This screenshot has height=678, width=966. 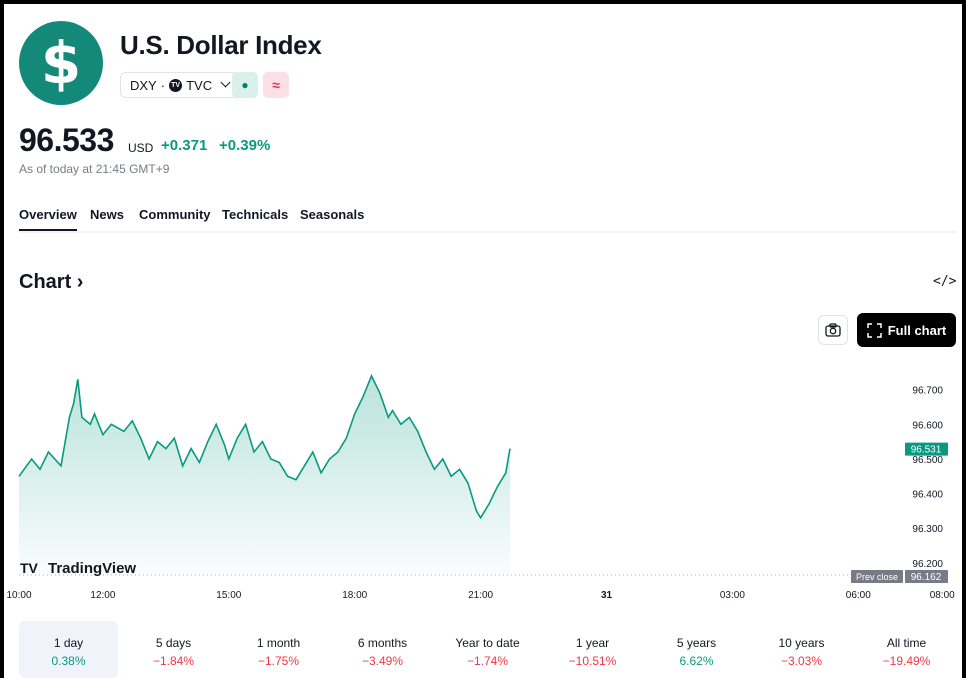 I want to click on tab-seasonals: Seasonals, so click(x=332, y=214).